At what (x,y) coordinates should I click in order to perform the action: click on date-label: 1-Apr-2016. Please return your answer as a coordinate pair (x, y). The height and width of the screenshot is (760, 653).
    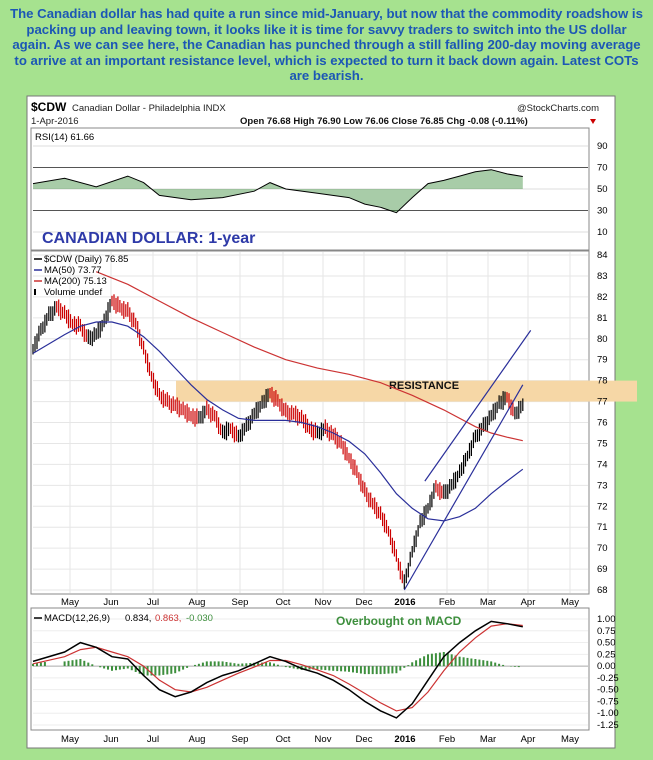
    Looking at the image, I should click on (55, 121).